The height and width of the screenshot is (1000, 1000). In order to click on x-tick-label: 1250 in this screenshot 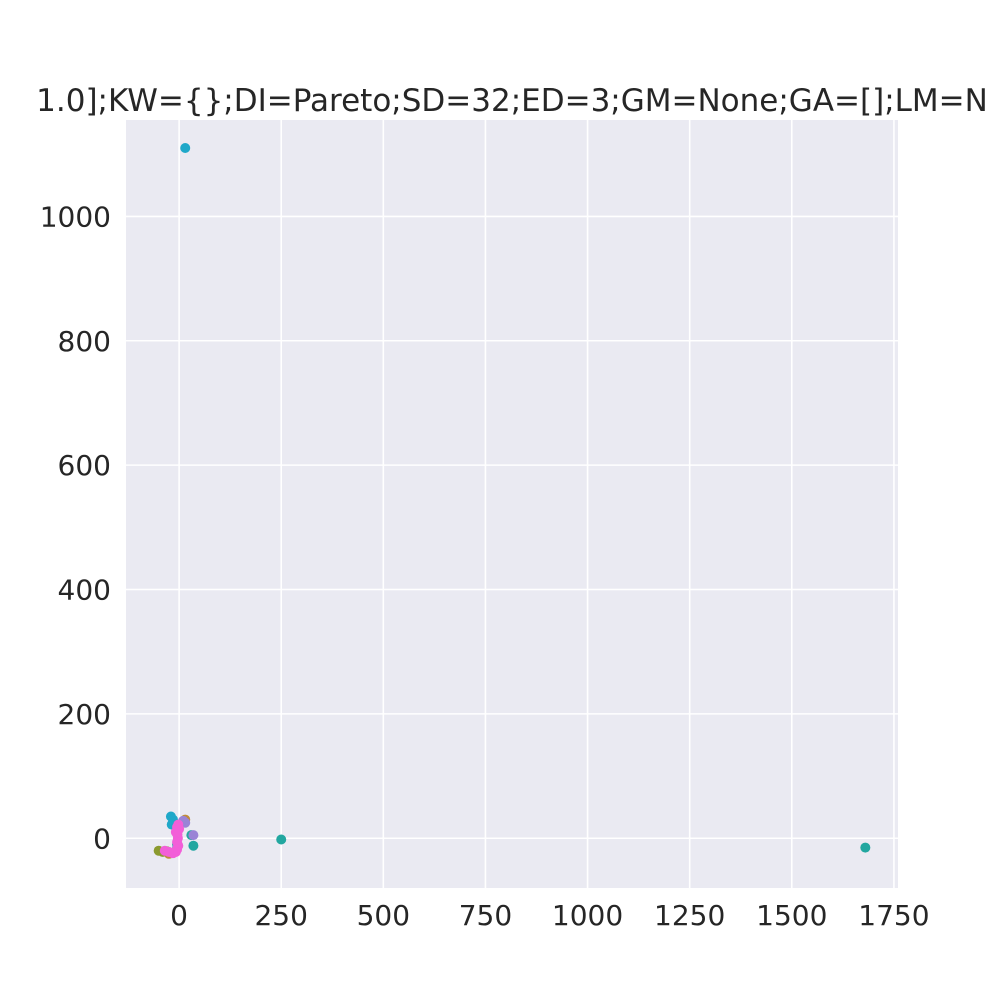, I will do `click(689, 915)`.